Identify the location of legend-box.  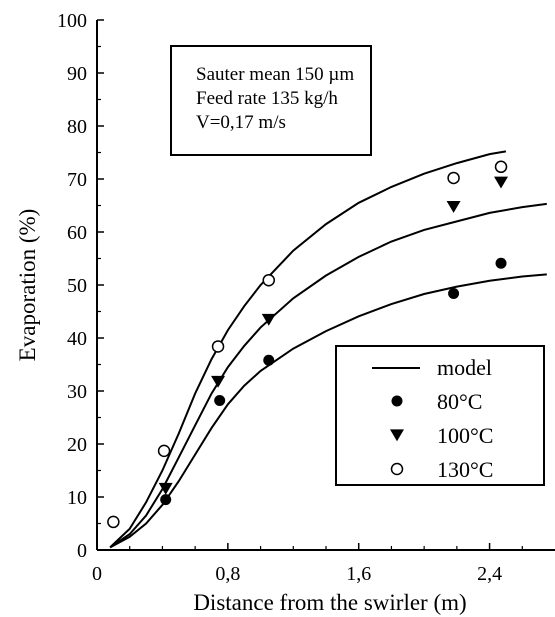
(440, 415).